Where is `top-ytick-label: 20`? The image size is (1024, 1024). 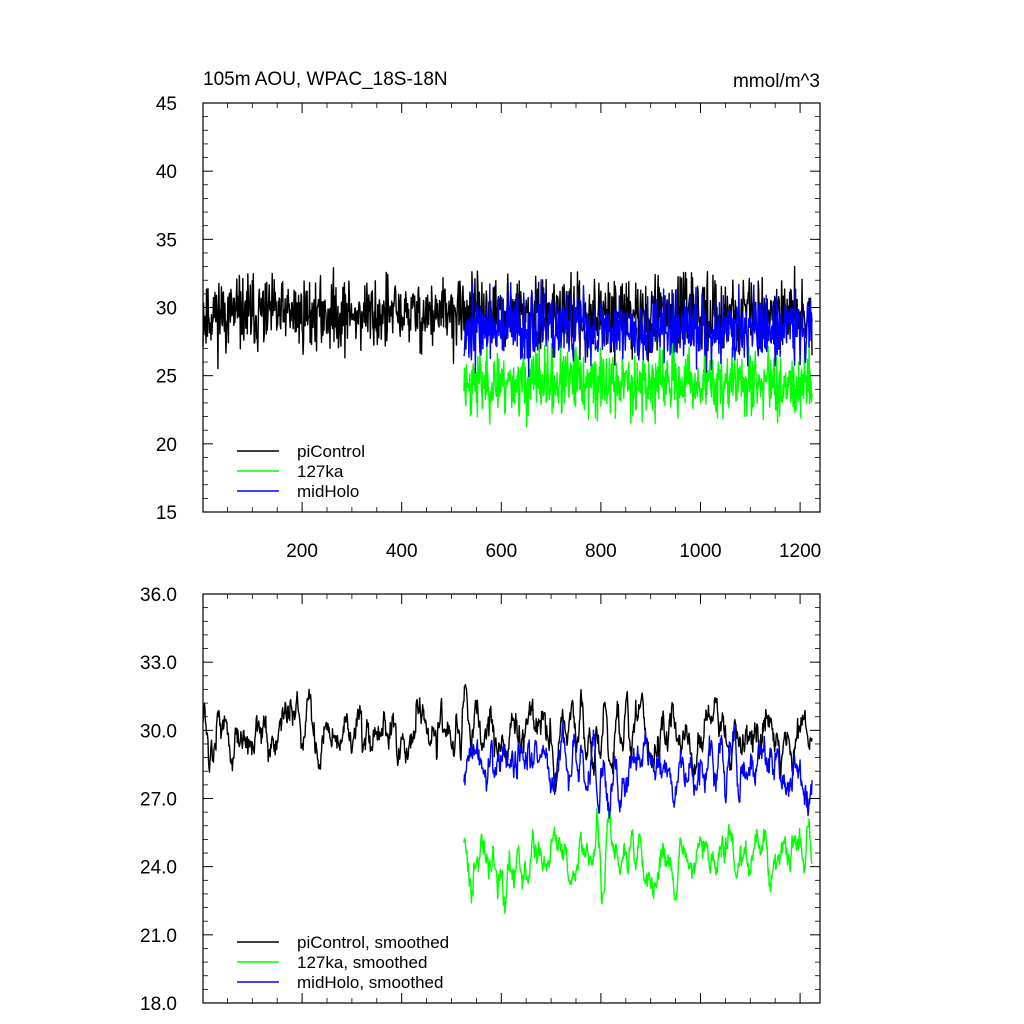
top-ytick-label: 20 is located at coordinates (166, 445).